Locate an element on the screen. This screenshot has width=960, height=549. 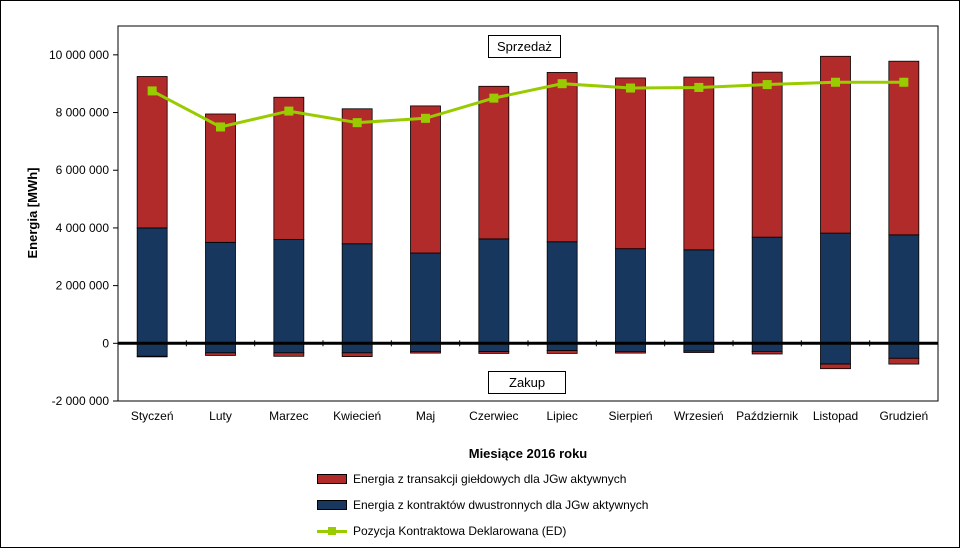
legend-label-ed: Pozycja Kontraktowa Deklarowana (ED) is located at coordinates (460, 531).